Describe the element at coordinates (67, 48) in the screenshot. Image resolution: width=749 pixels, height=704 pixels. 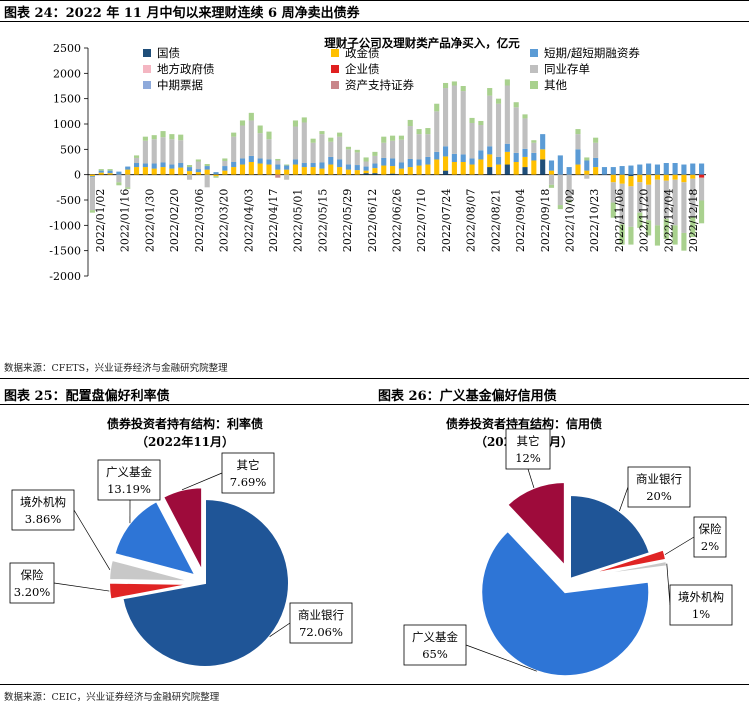
I see `y-tick-label: 2500` at that location.